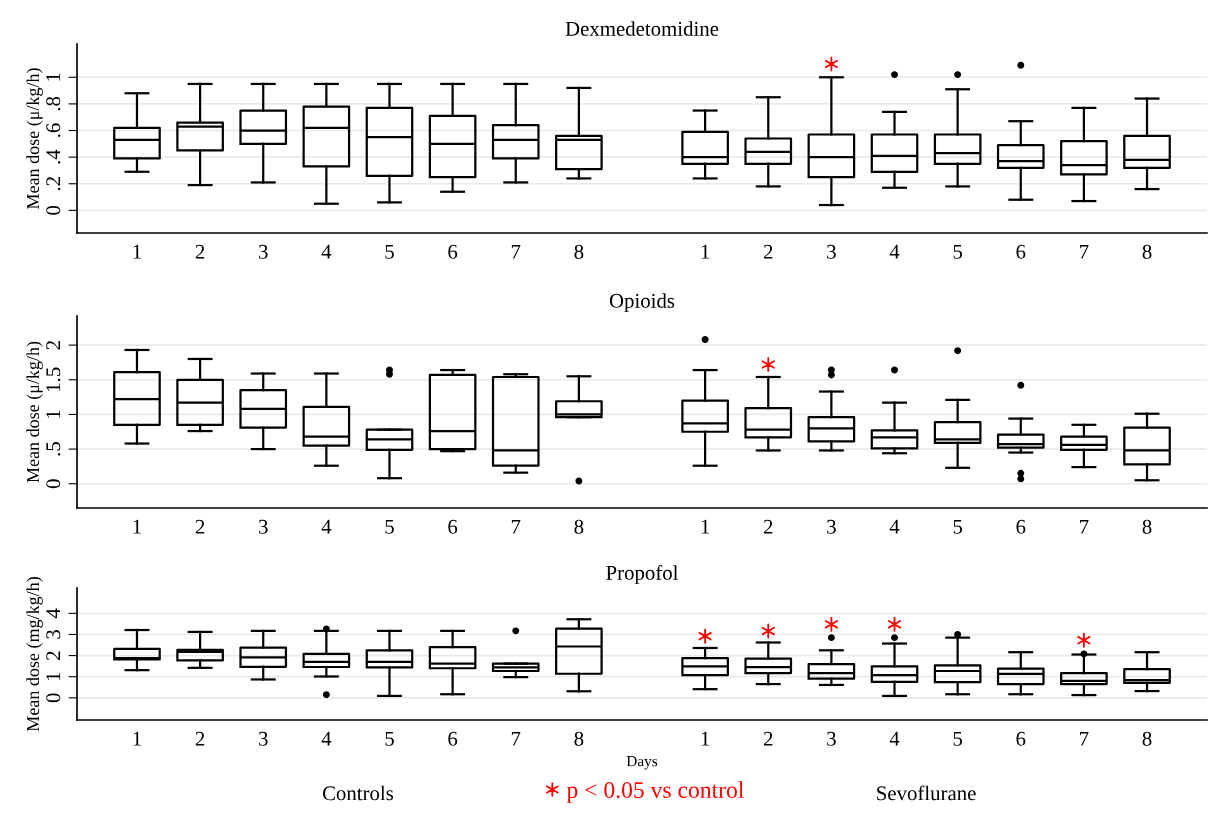 Image resolution: width=1219 pixels, height=824 pixels. I want to click on text: Sevoflurane, so click(926, 793).